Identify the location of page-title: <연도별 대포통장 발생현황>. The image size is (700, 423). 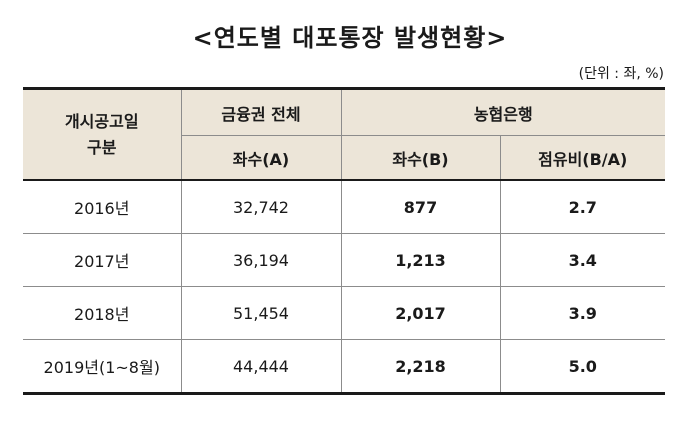
(350, 38).